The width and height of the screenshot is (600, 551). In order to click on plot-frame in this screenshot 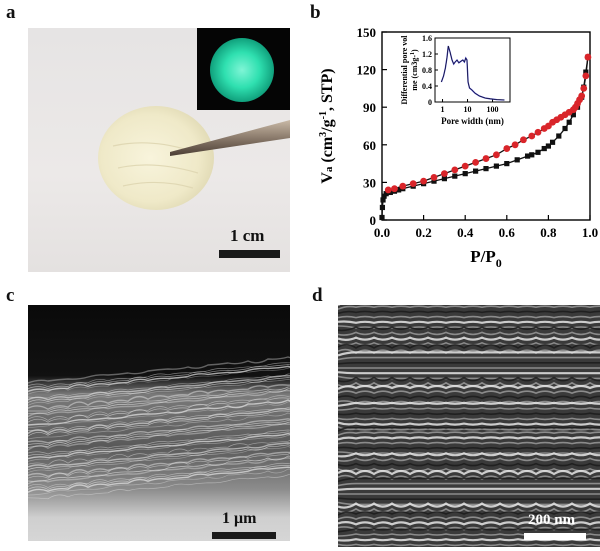, I will do `click(486, 126)`.